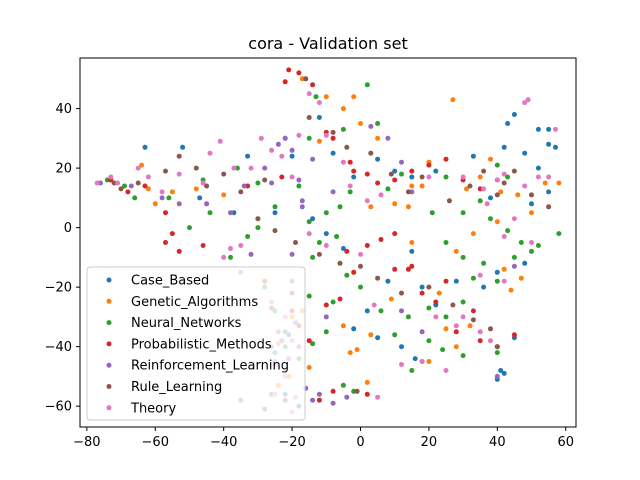 Image resolution: width=640 pixels, height=480 pixels. Describe the element at coordinates (210, 366) in the screenshot. I see `legend-label: Reinforcement_Learning` at that location.